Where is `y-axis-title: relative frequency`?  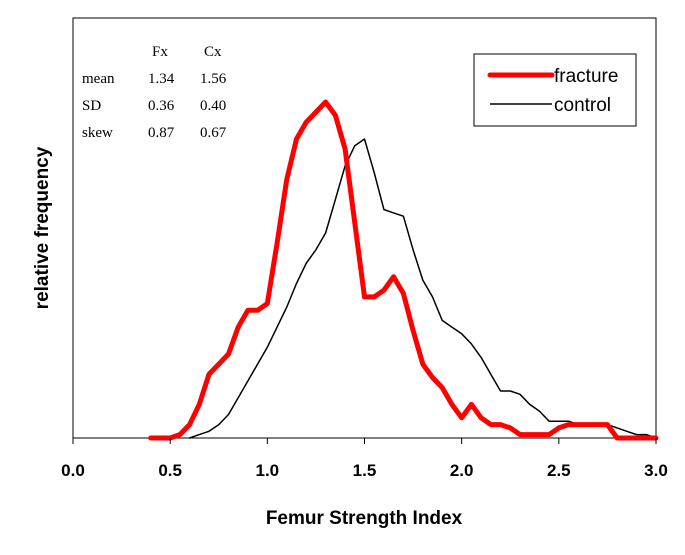
y-axis-title: relative frequency is located at coordinates (42, 227).